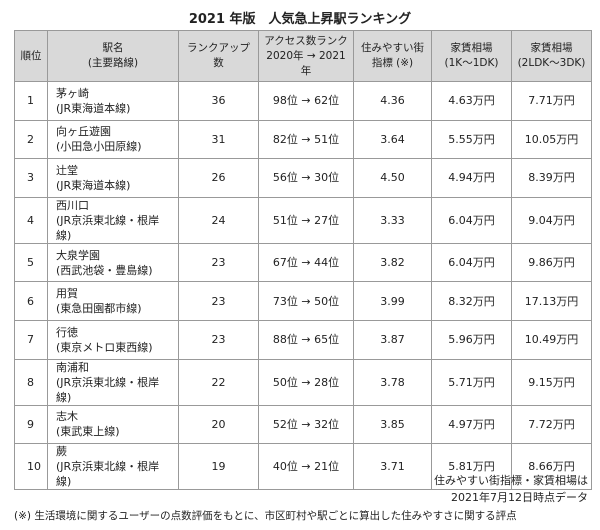 The width and height of the screenshot is (600, 530). Describe the element at coordinates (392, 339) in the screenshot. I see `livability: 3.87` at that location.